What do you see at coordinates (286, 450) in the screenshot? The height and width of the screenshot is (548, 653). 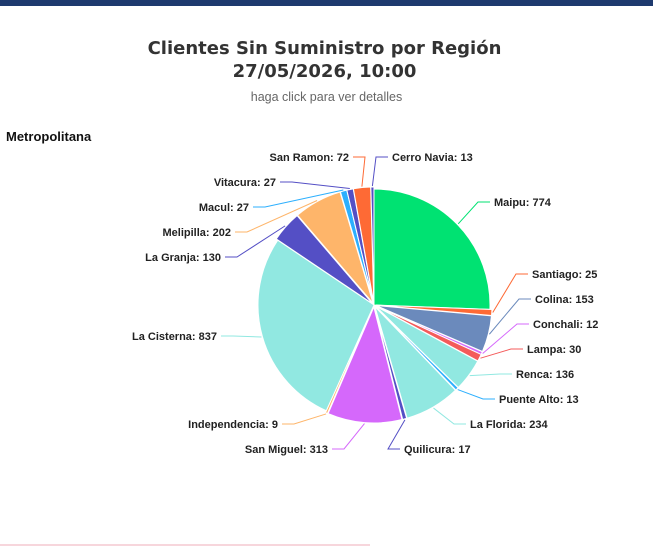 I see `data-label: San Miguel: 313` at bounding box center [286, 450].